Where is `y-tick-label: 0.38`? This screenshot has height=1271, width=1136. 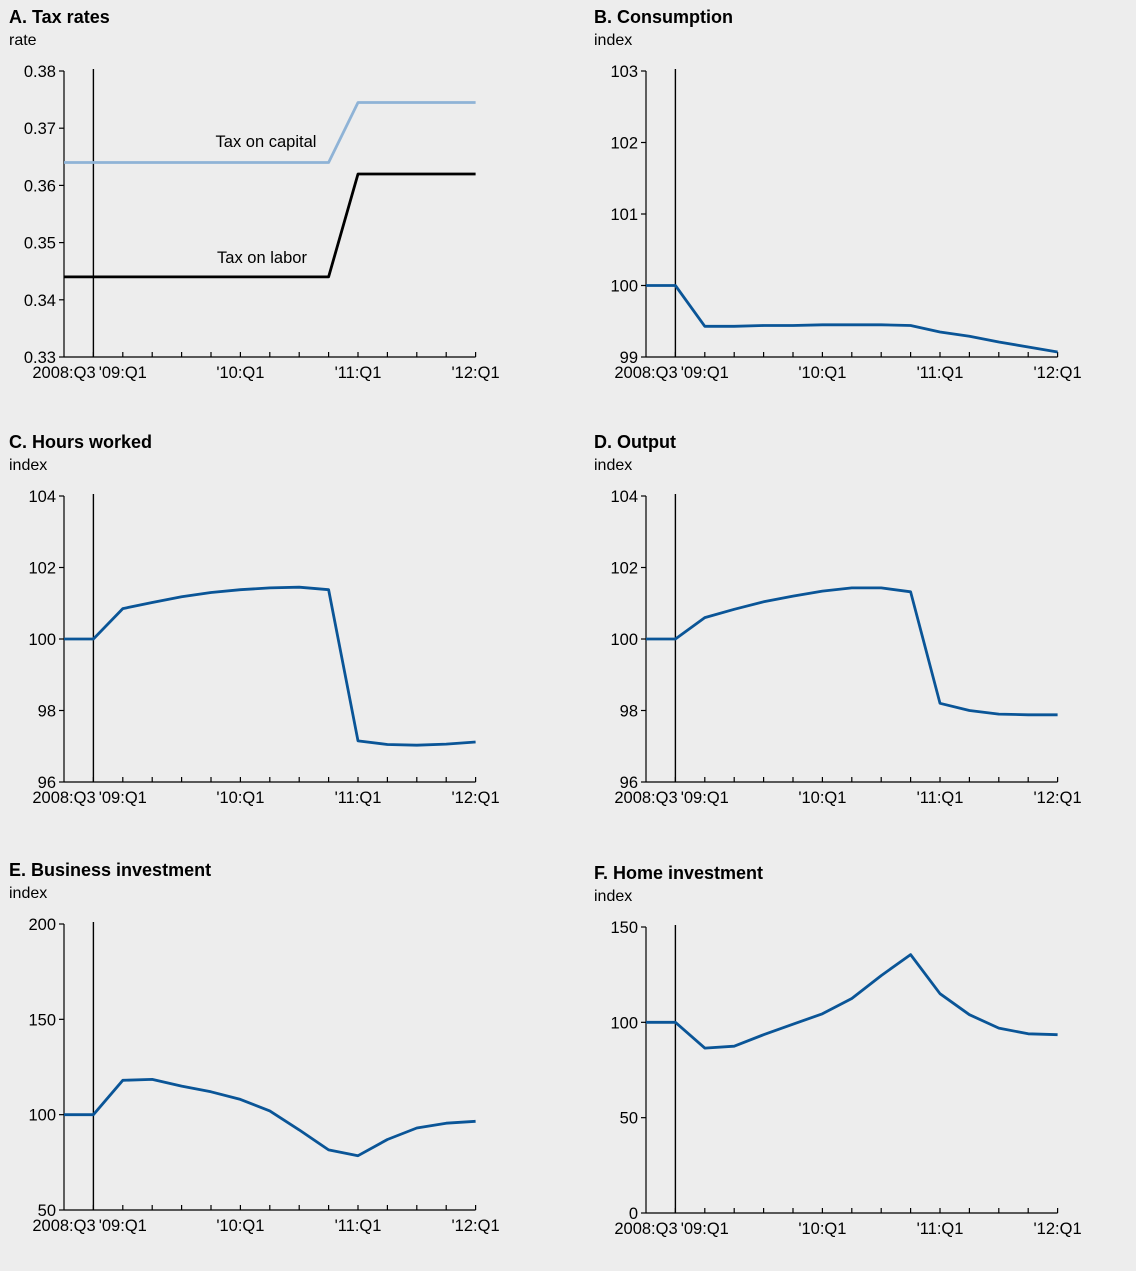 y-tick-label: 0.38 is located at coordinates (40, 72).